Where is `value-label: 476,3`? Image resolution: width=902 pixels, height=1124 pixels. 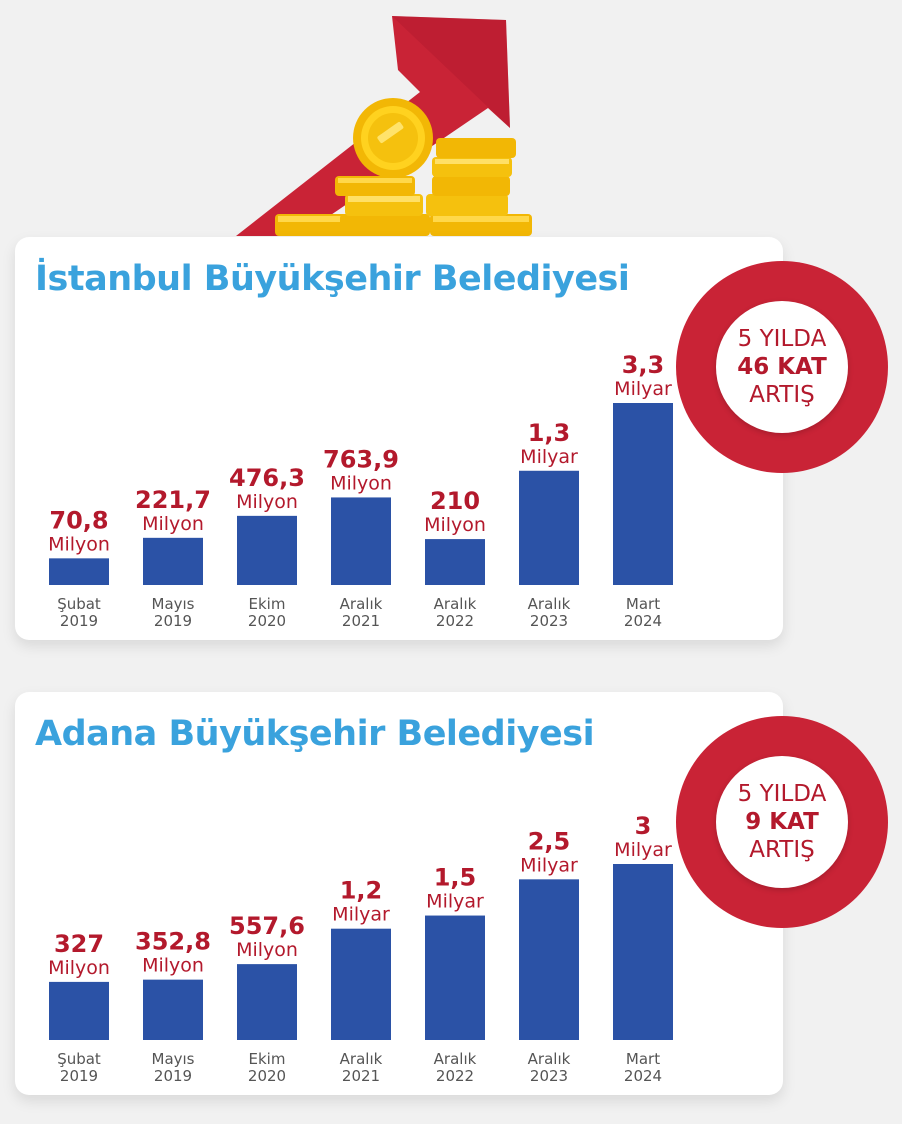 value-label: 476,3 is located at coordinates (267, 478).